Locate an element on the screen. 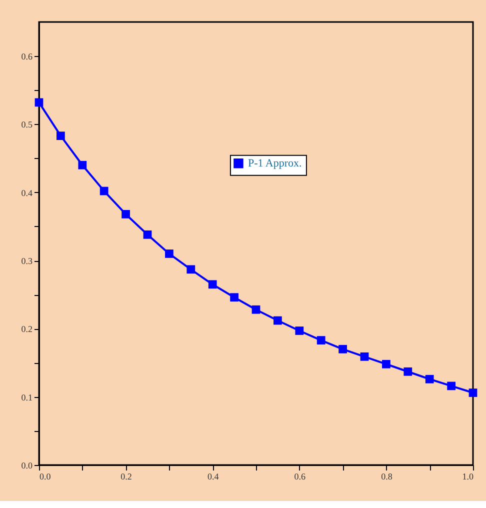  x-tick-label: 0.0 is located at coordinates (46, 477).